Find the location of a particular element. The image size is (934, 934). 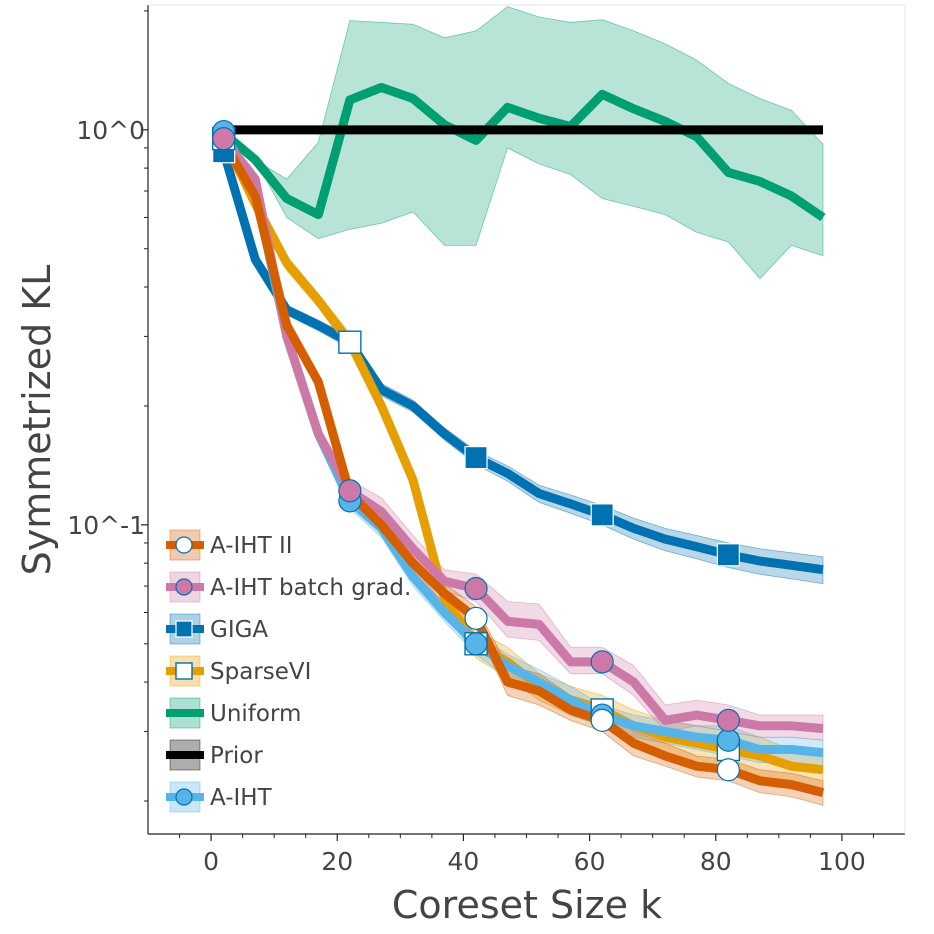

line-uniform is located at coordinates (523, 152).